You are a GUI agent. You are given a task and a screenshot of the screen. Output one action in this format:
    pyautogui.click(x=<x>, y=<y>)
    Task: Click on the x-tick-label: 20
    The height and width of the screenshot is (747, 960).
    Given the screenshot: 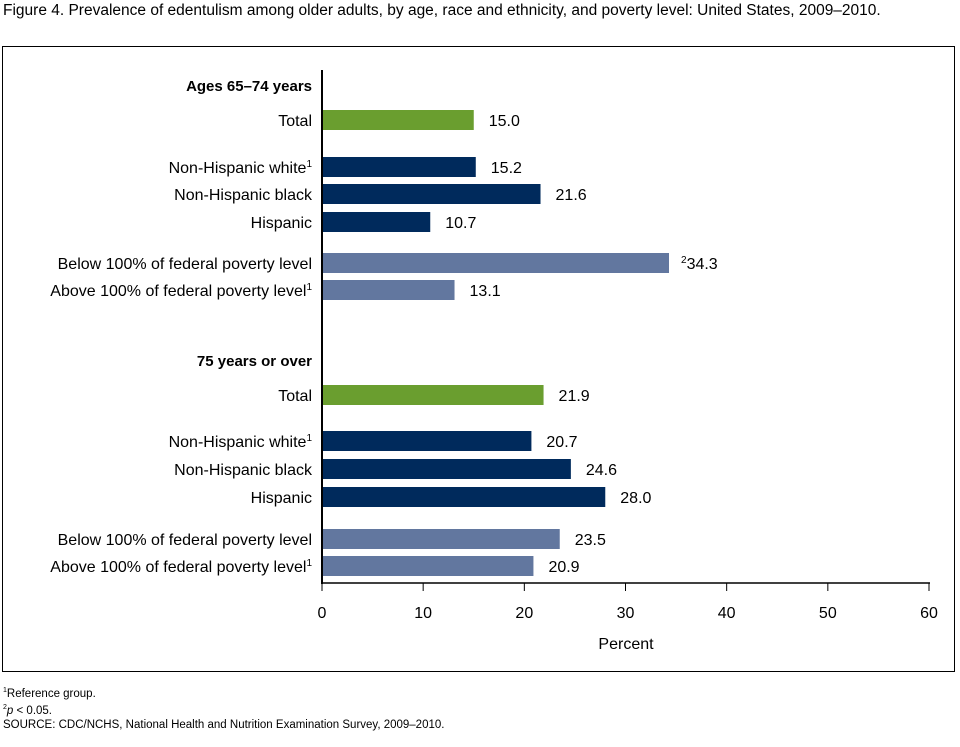 What is the action you would take?
    pyautogui.click(x=524, y=613)
    